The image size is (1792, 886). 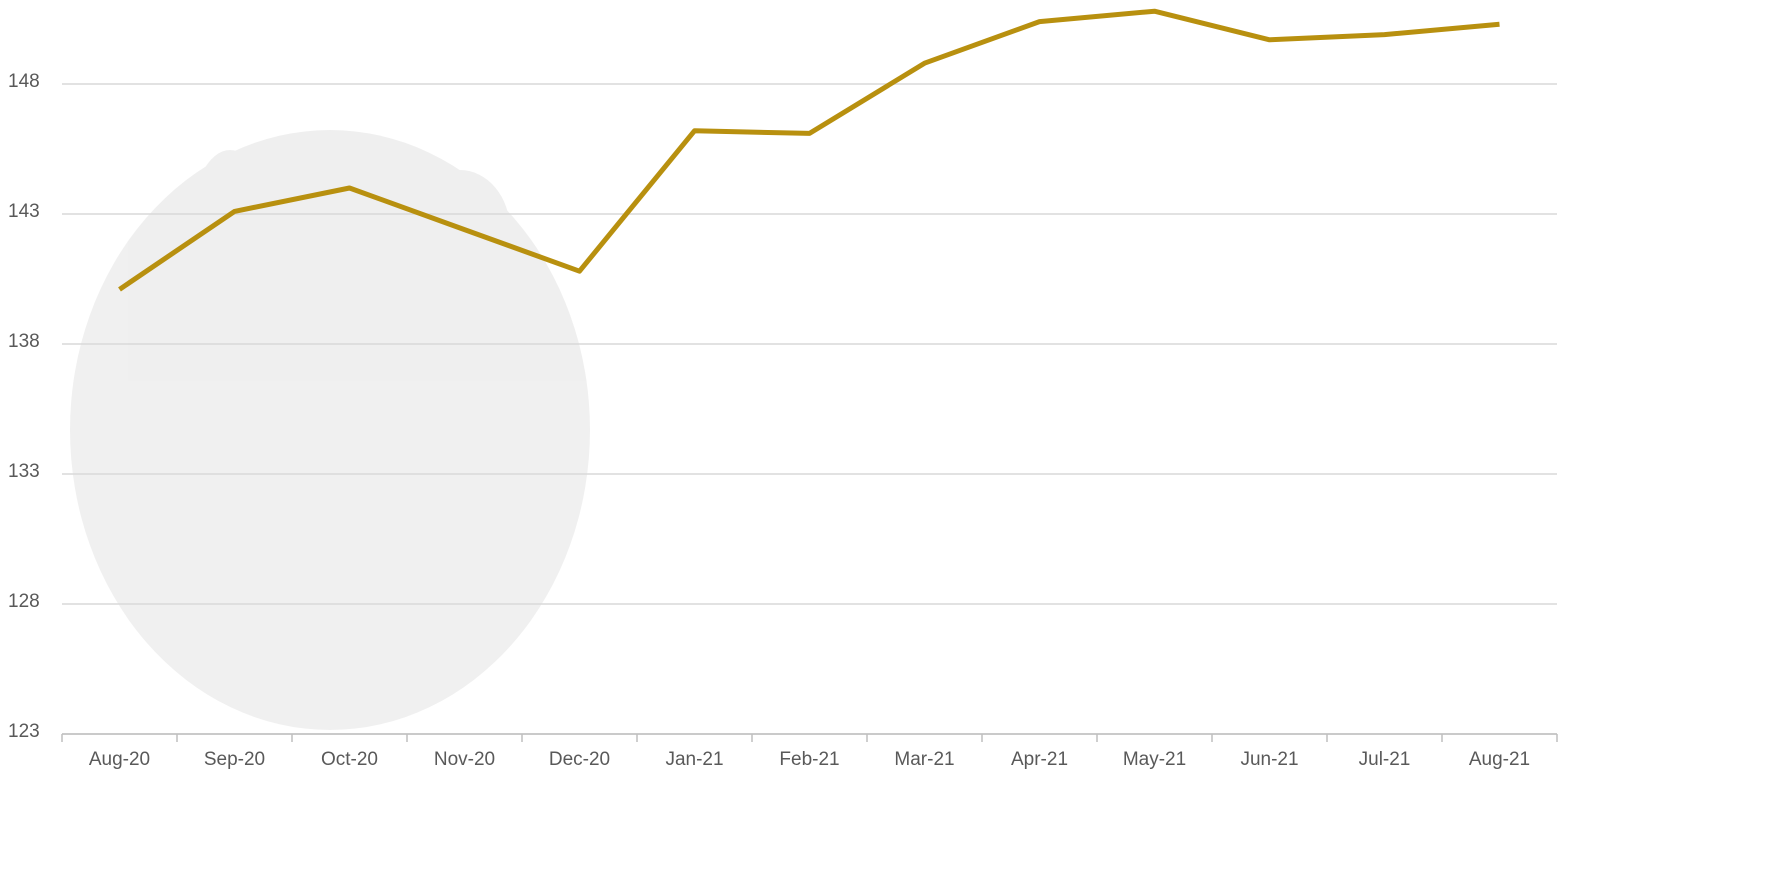 I want to click on x-tick-label: Aug-20, so click(x=119, y=759).